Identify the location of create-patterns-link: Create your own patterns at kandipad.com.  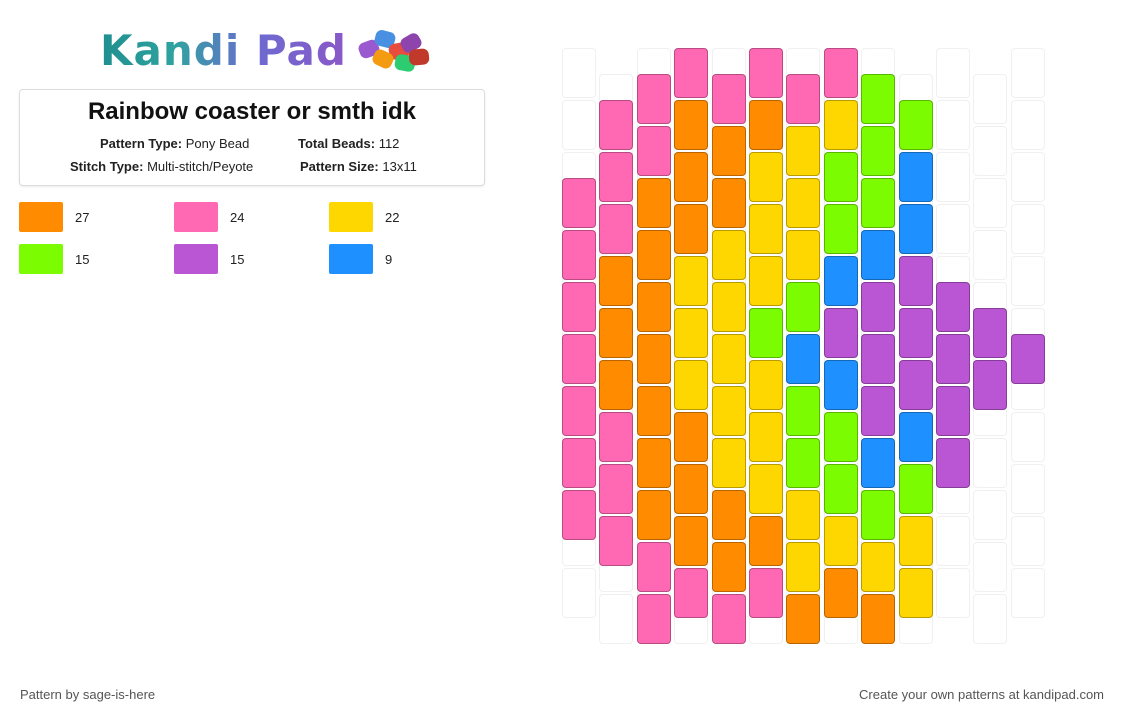
(981, 694).